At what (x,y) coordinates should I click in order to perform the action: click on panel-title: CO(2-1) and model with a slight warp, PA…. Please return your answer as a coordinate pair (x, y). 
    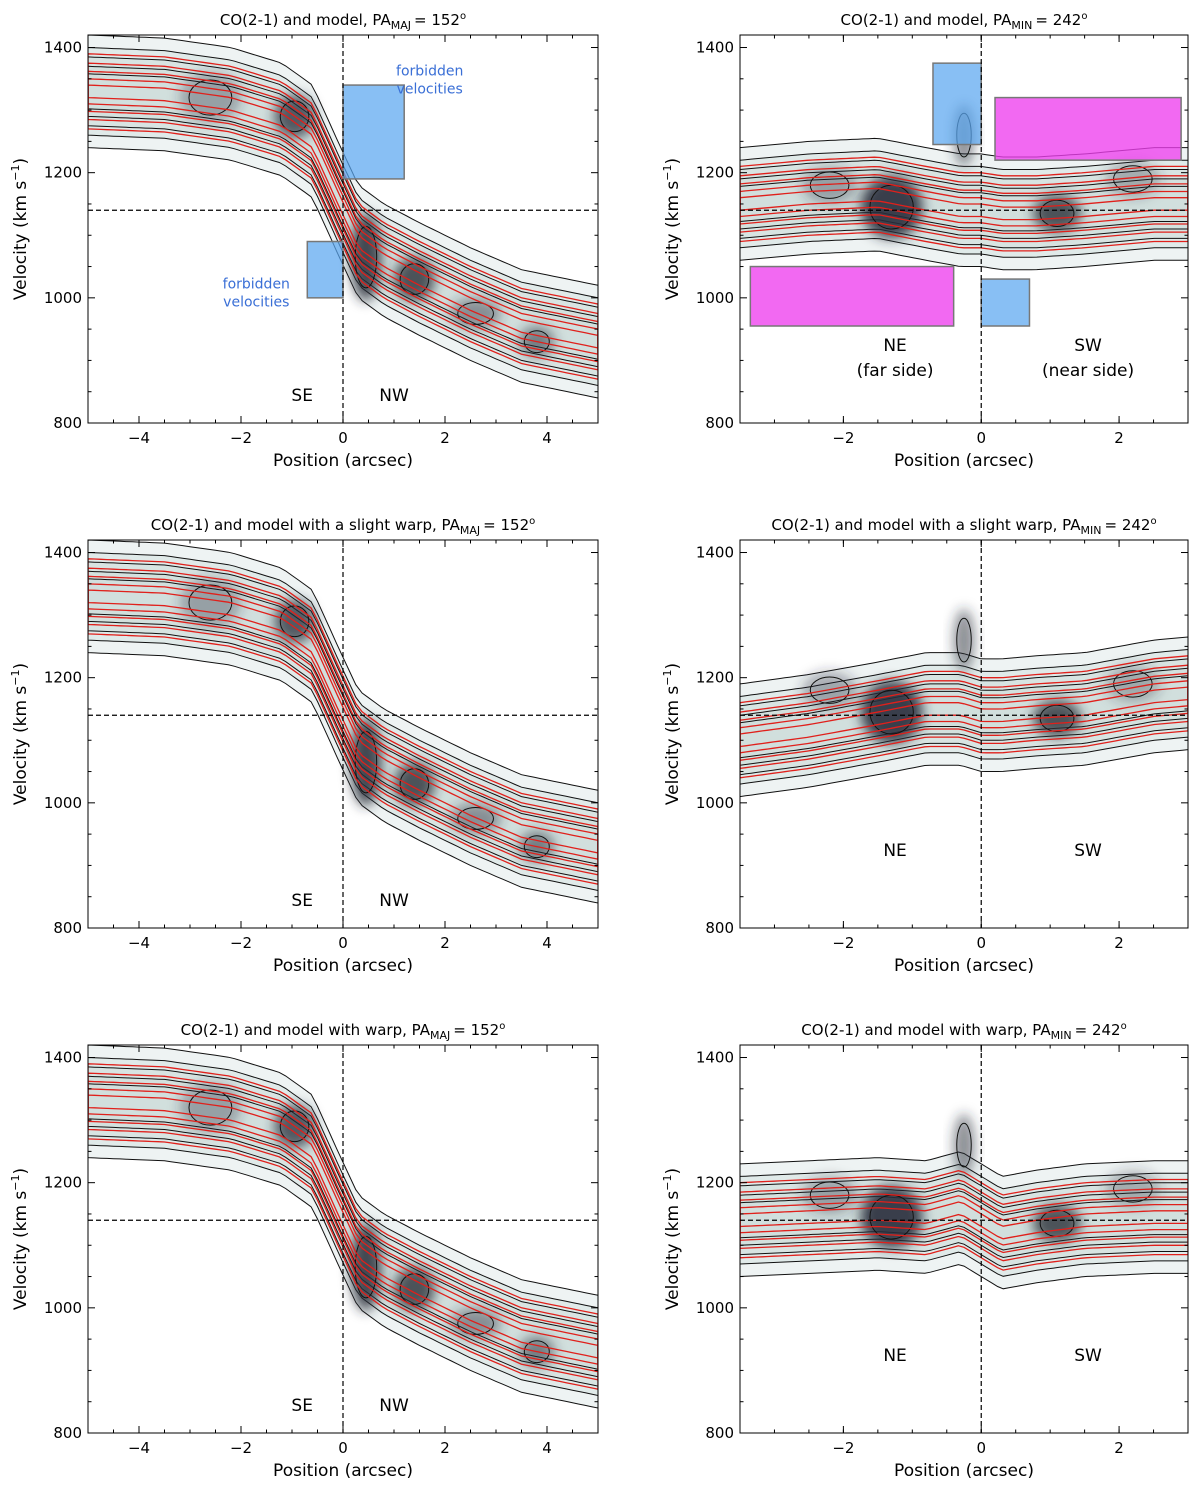
    Looking at the image, I should click on (343, 526).